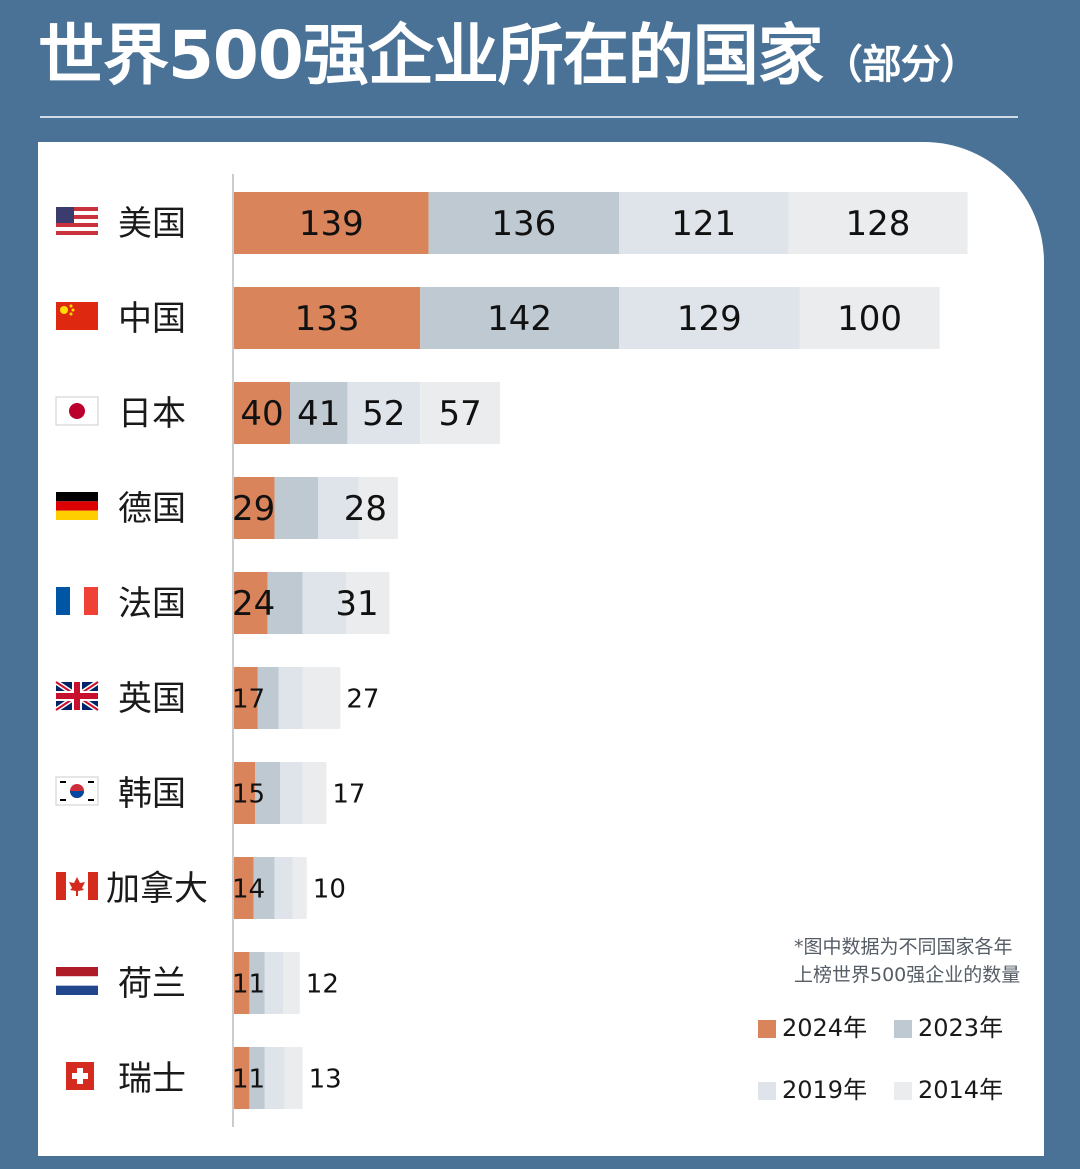 The image size is (1080, 1169). I want to click on ca-flag-icon, so click(77, 886).